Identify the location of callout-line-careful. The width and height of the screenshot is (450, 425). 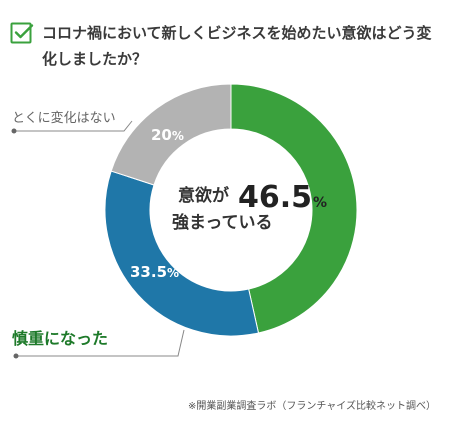
(100, 343).